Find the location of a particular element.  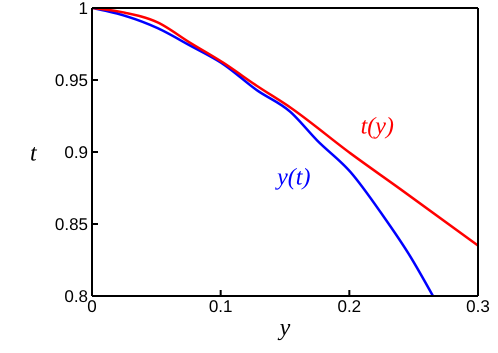

x-tick-label: 0.3 is located at coordinates (478, 306).